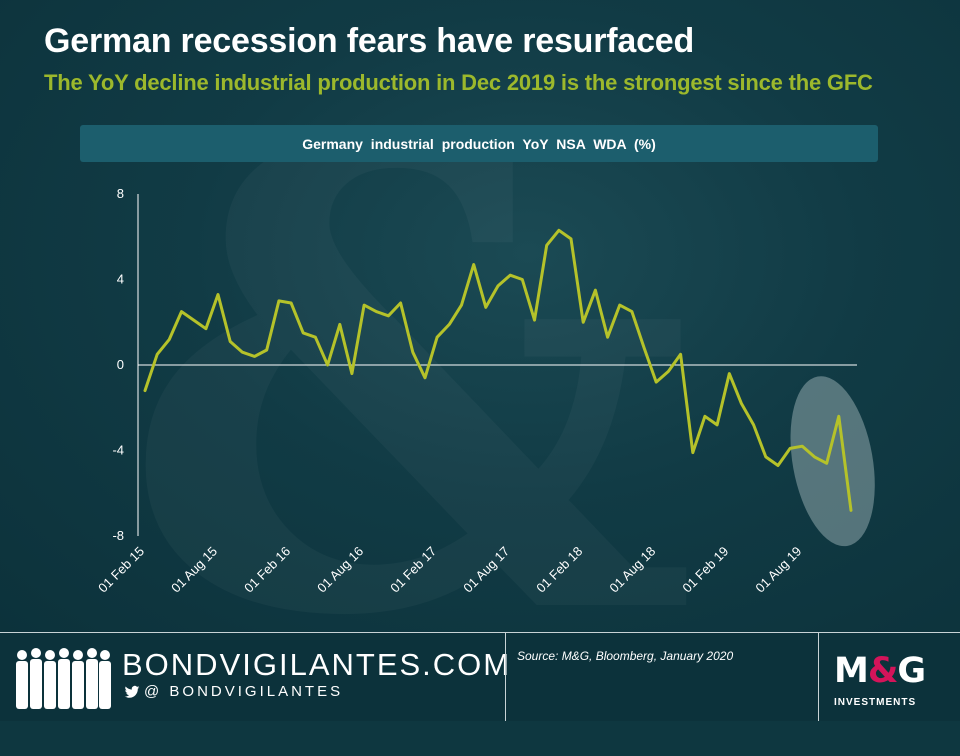 The width and height of the screenshot is (960, 756). I want to click on y-tick-label: 8, so click(120, 193).